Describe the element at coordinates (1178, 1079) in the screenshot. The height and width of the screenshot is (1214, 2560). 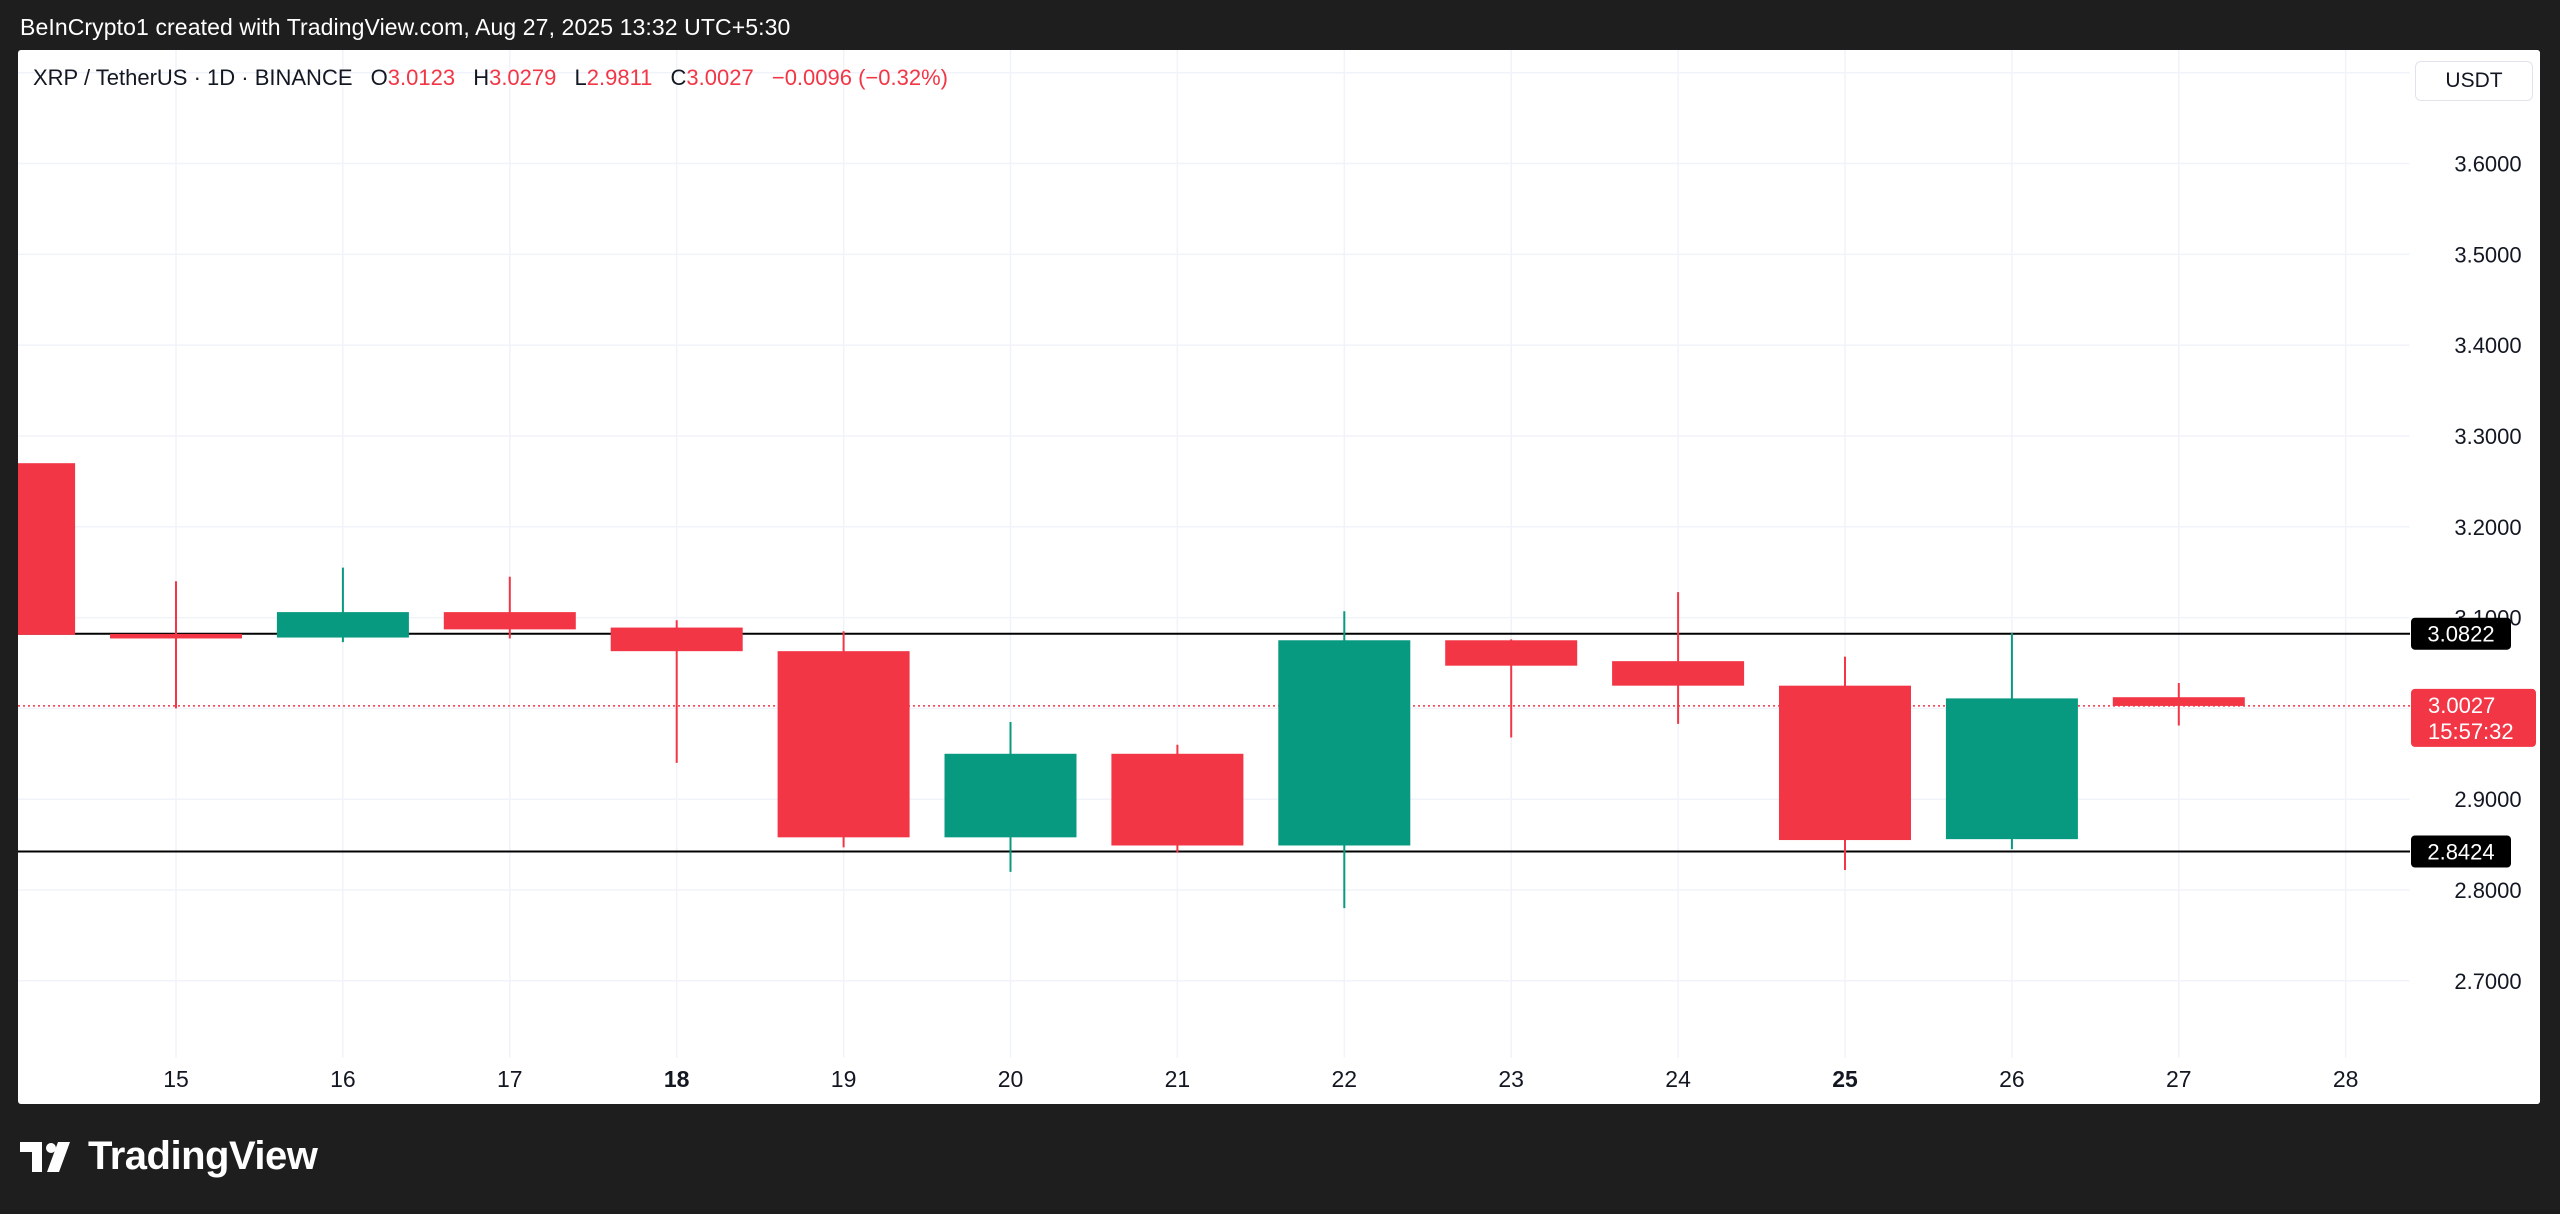
I see `time-tick-label: 21` at that location.